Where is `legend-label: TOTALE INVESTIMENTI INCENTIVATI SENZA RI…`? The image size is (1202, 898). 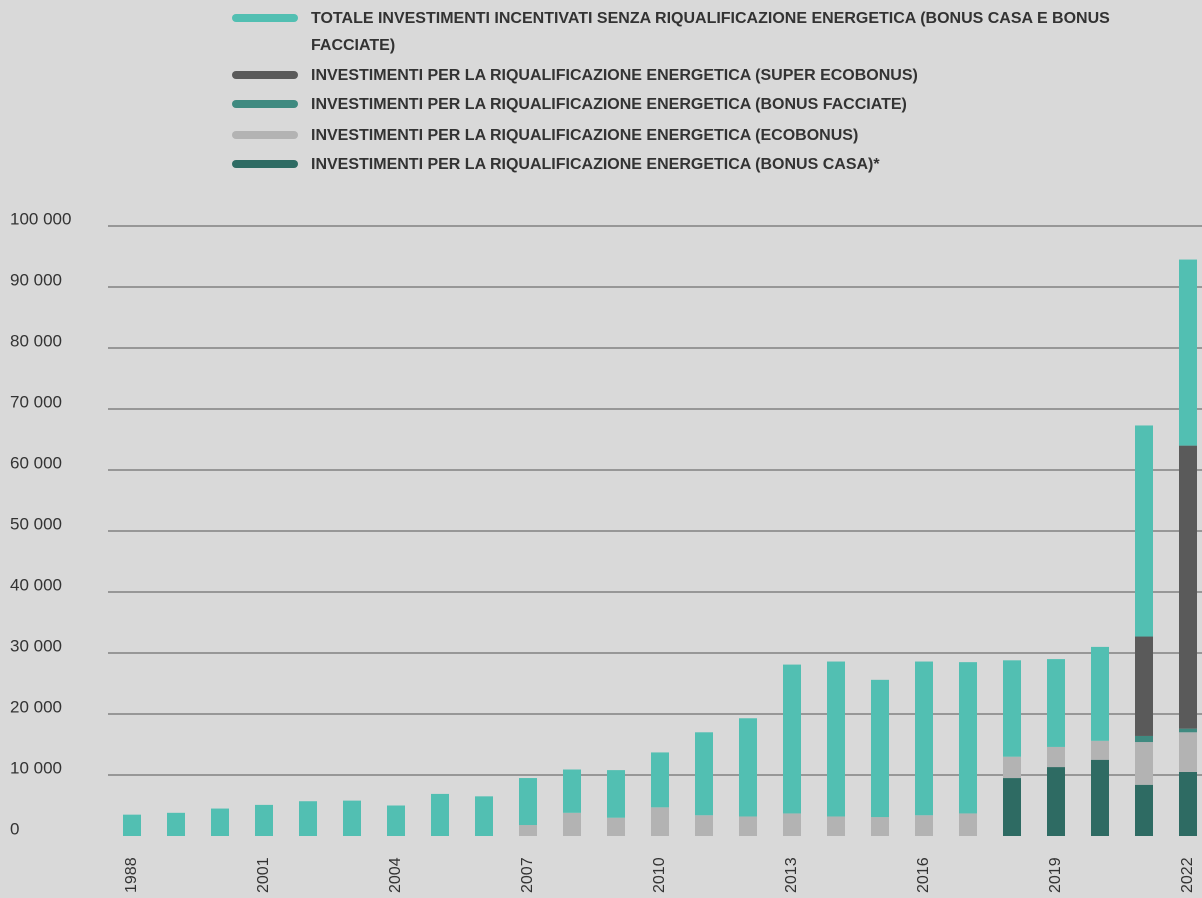 legend-label: TOTALE INVESTIMENTI INCENTIVATI SENZA RI… is located at coordinates (710, 31).